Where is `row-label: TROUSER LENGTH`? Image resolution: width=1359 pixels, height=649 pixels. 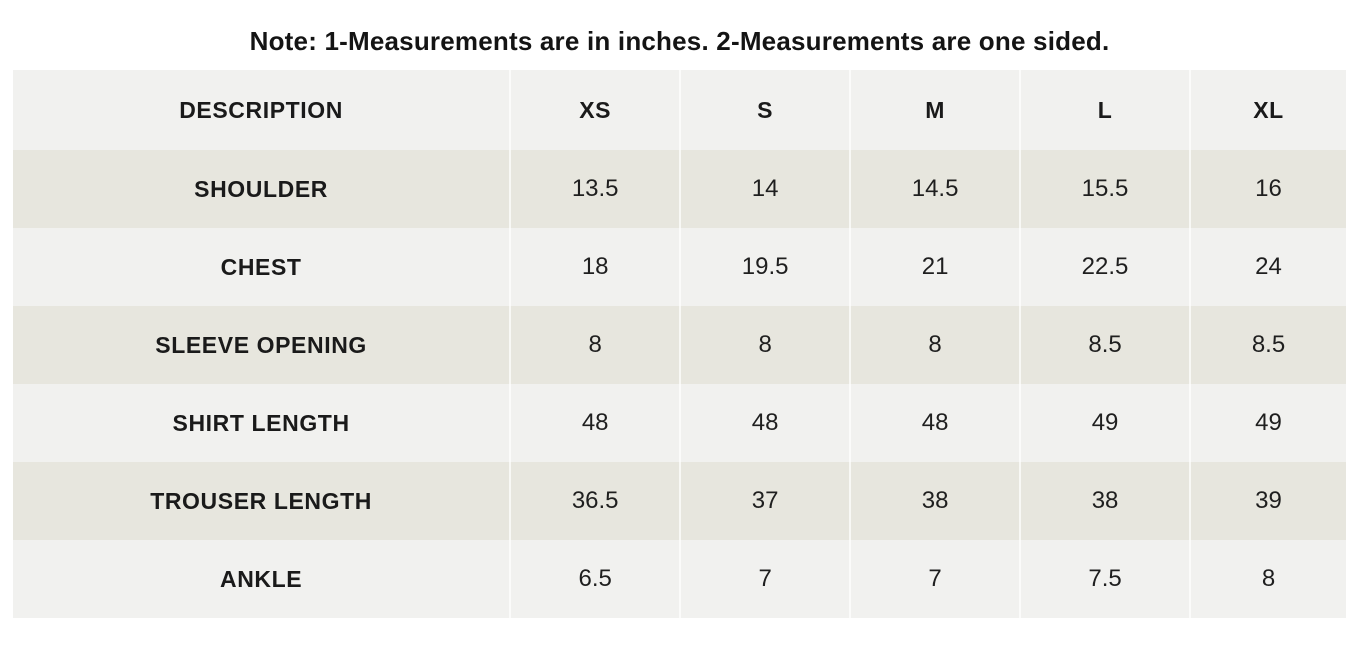 row-label: TROUSER LENGTH is located at coordinates (261, 500).